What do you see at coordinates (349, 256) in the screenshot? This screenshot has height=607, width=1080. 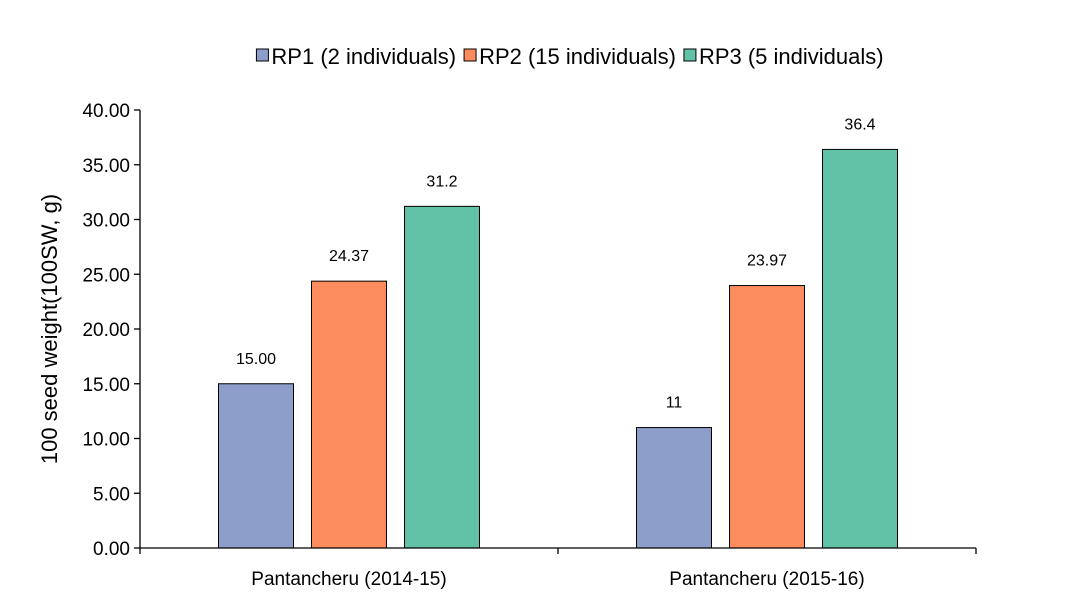 I see `data-label: 24.37` at bounding box center [349, 256].